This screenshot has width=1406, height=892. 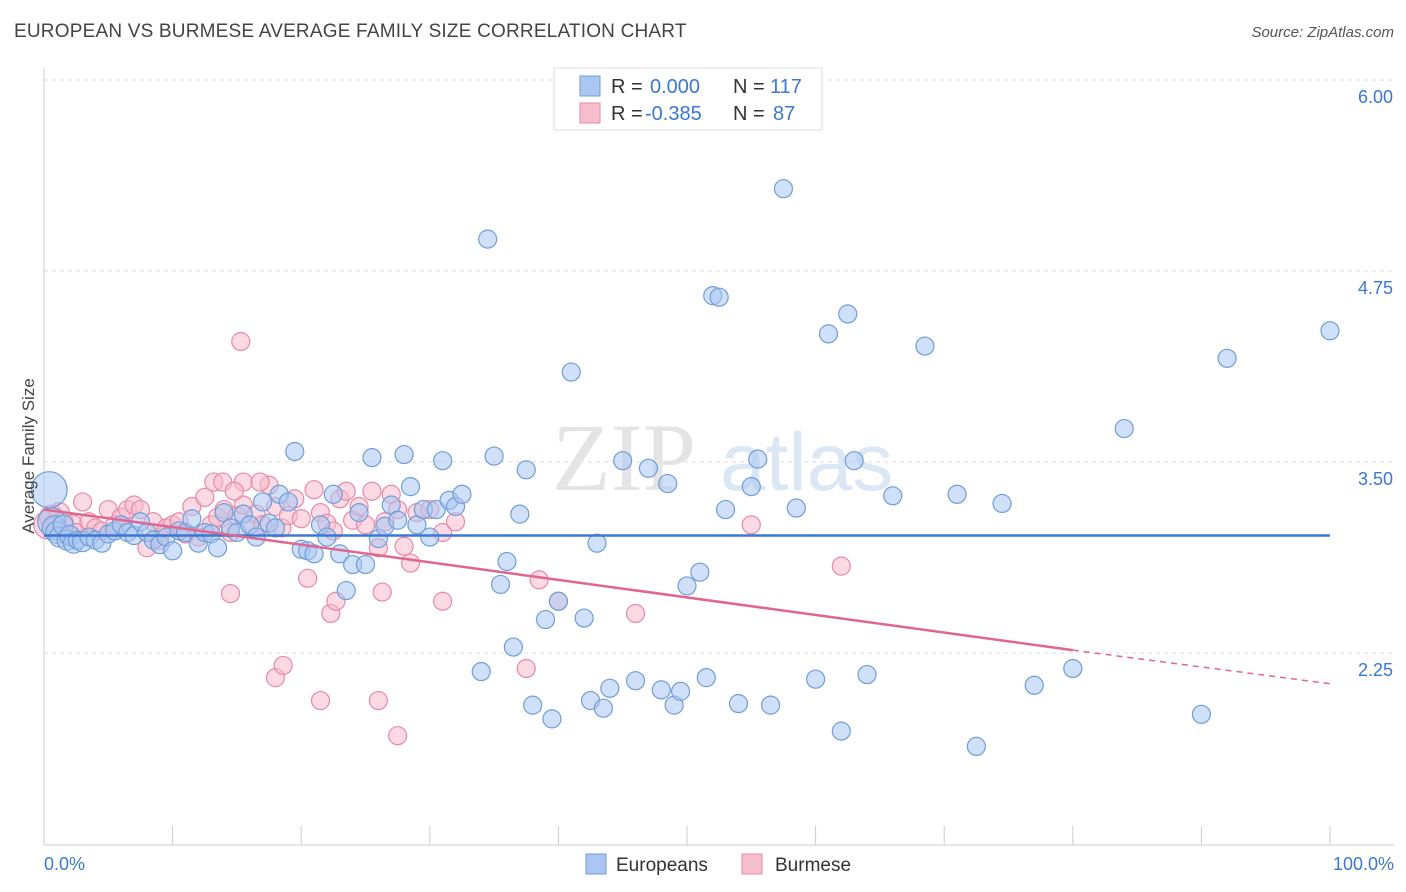 What do you see at coordinates (662, 865) in the screenshot?
I see `bottom-legend-label-europeans: Europeans` at bounding box center [662, 865].